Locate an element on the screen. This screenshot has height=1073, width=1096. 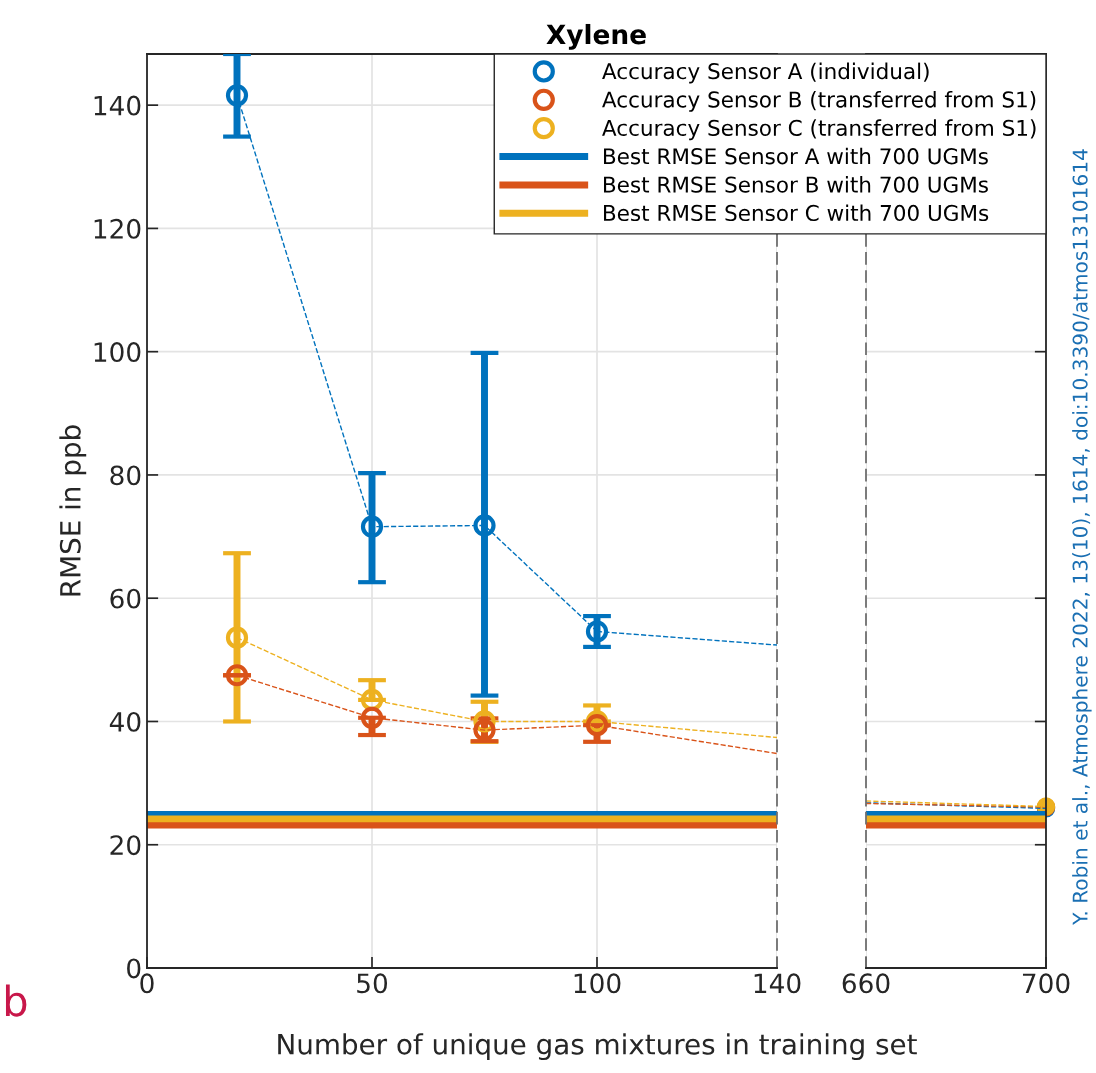
y-tick-label: 60 is located at coordinates (125, 598).